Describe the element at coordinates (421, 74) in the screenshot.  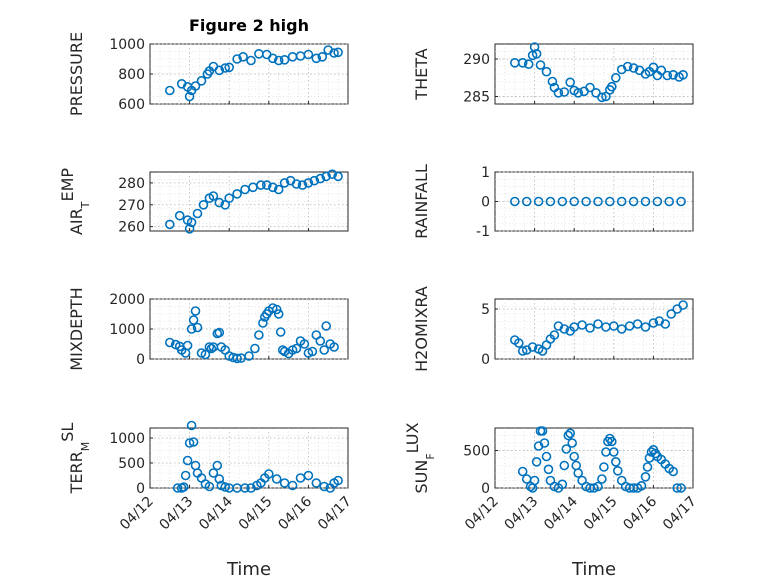
I see `y-axis-label: THETA` at that location.